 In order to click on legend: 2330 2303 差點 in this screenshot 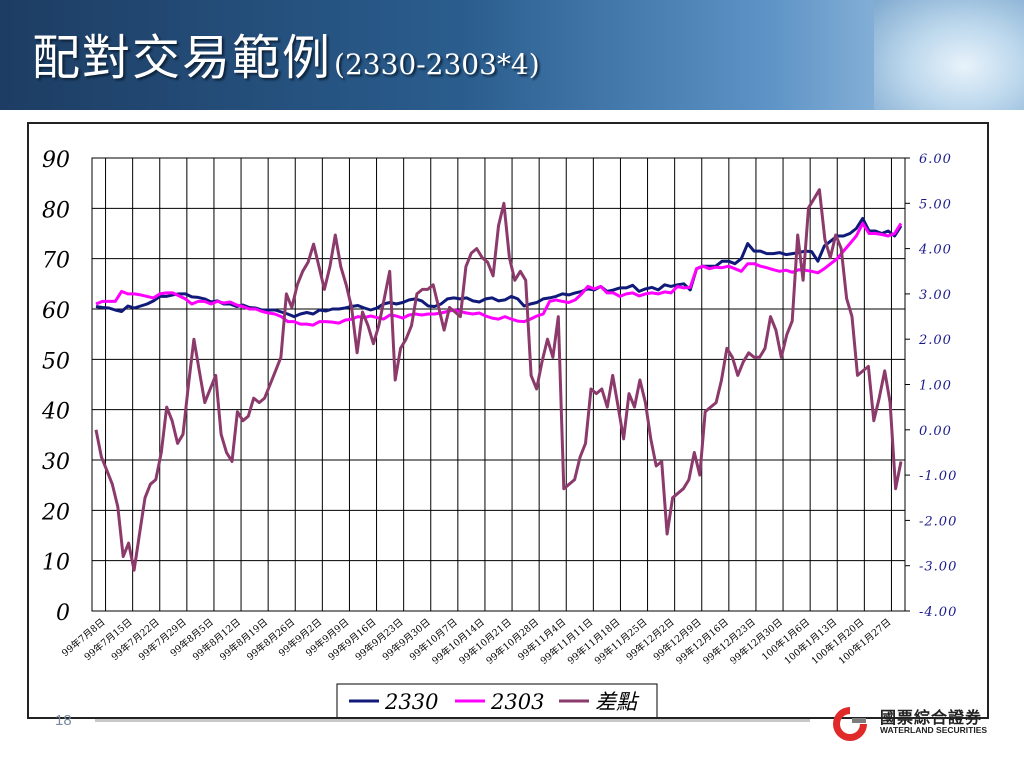, I will do `click(497, 701)`.